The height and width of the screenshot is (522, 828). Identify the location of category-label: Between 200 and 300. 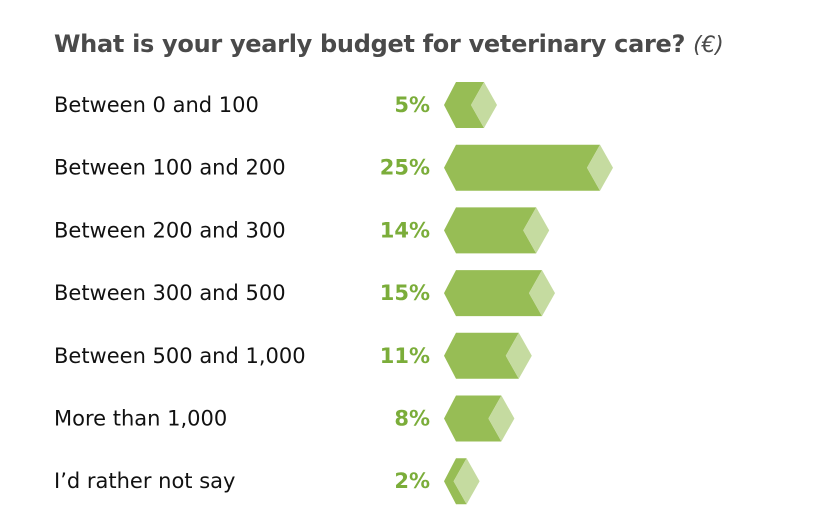
(170, 230).